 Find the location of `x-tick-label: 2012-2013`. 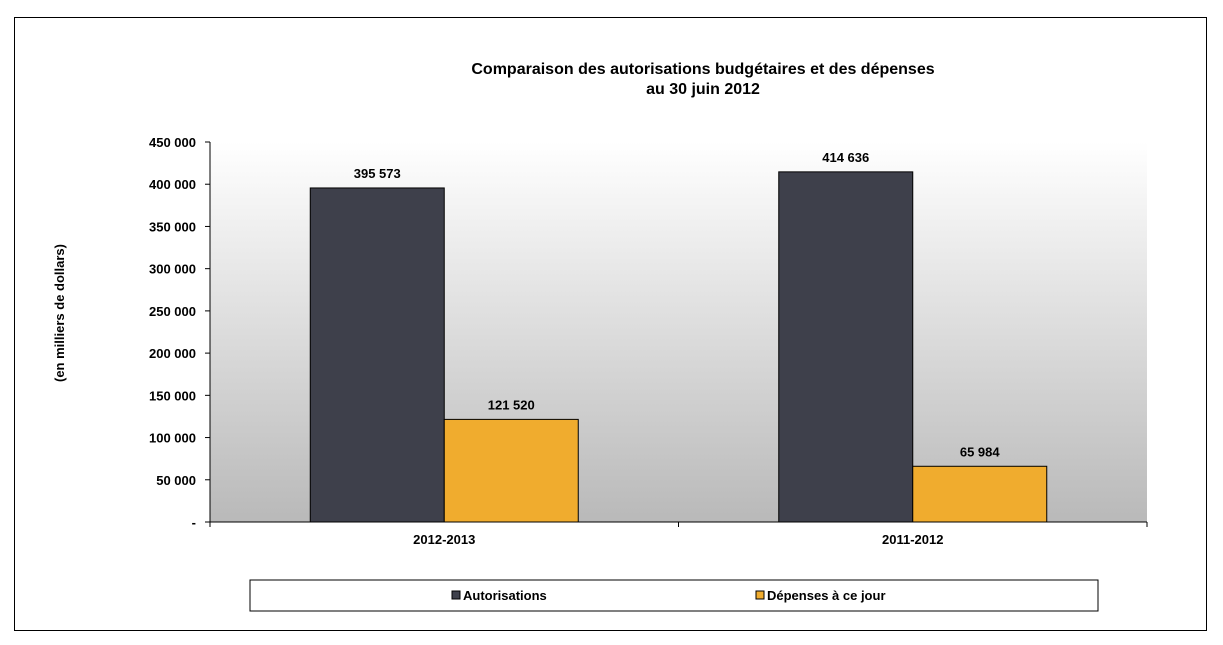

x-tick-label: 2012-2013 is located at coordinates (444, 539).